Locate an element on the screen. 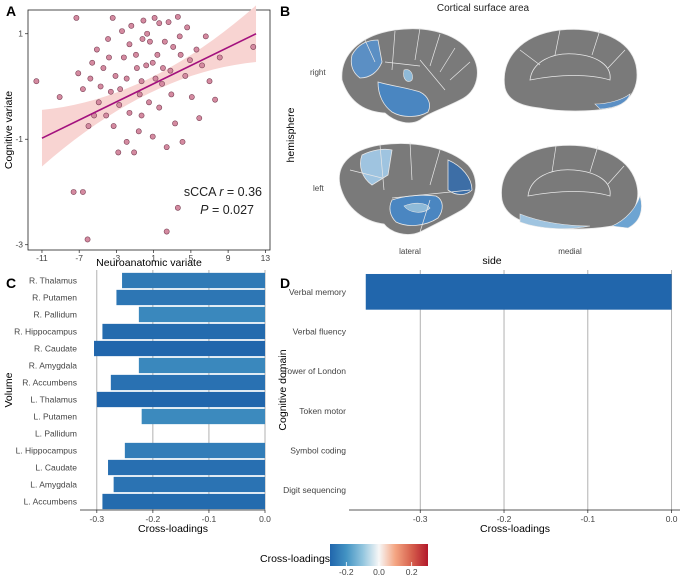  volume-y-title: Volume is located at coordinates (9, 389).